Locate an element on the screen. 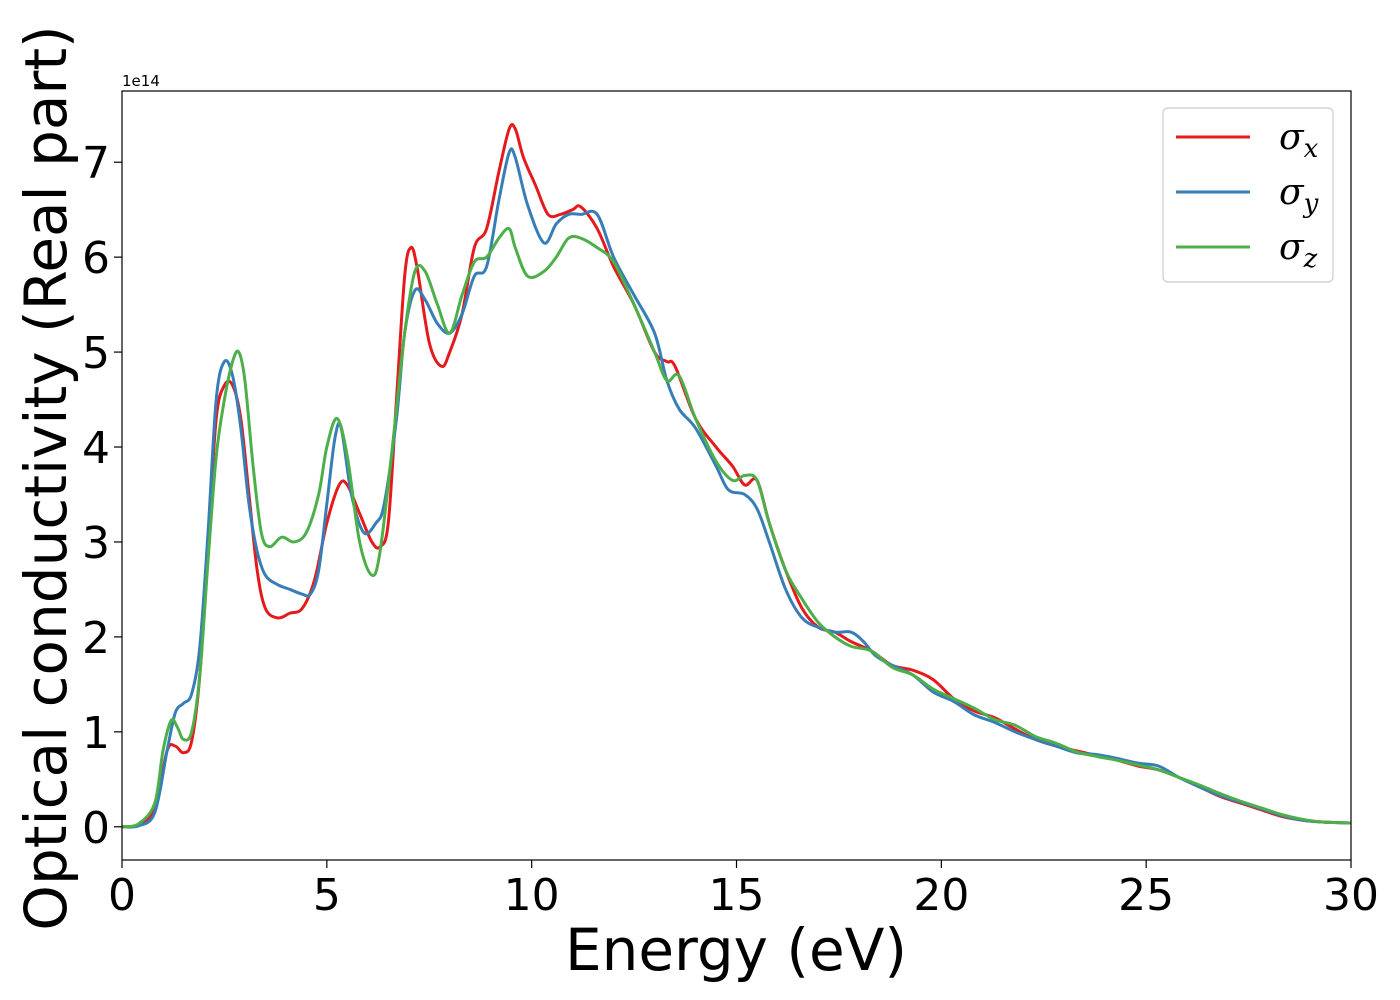  x-axis-ticks: 0 5 10 15 20 25 30 is located at coordinates (743, 890).